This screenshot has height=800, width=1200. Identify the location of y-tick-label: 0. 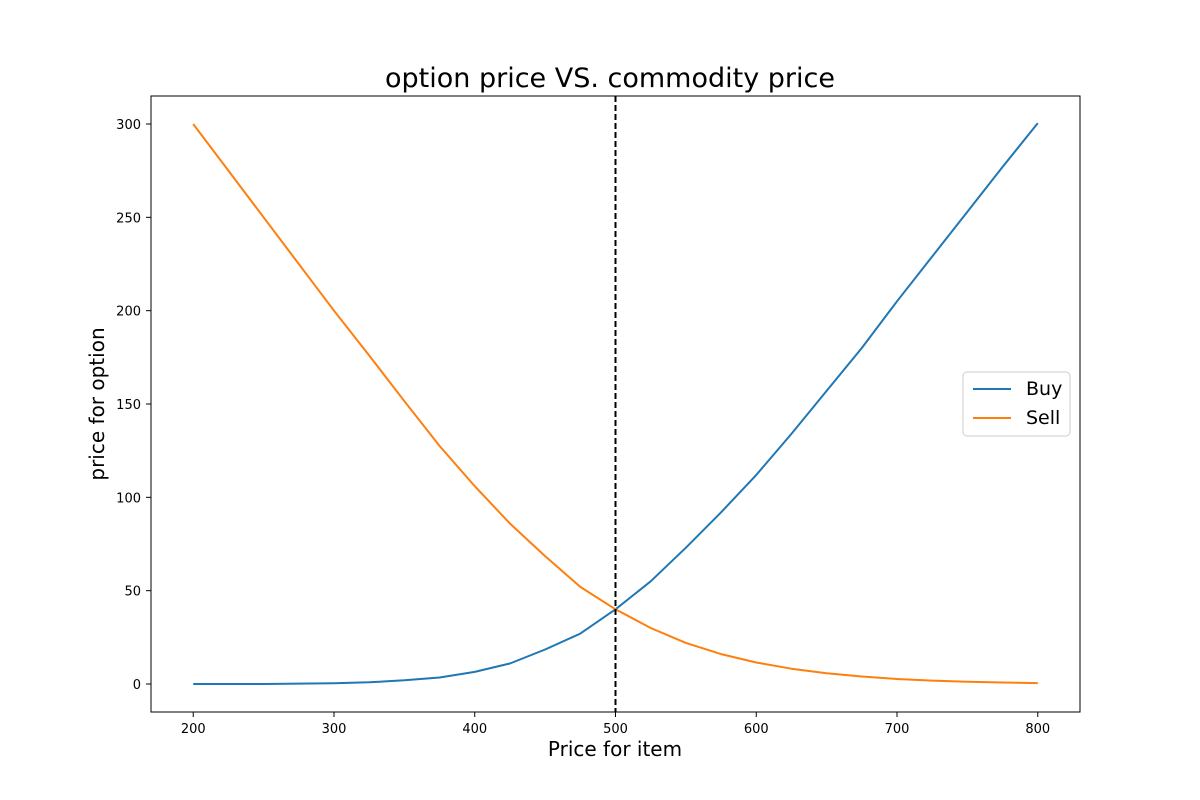
(137, 685).